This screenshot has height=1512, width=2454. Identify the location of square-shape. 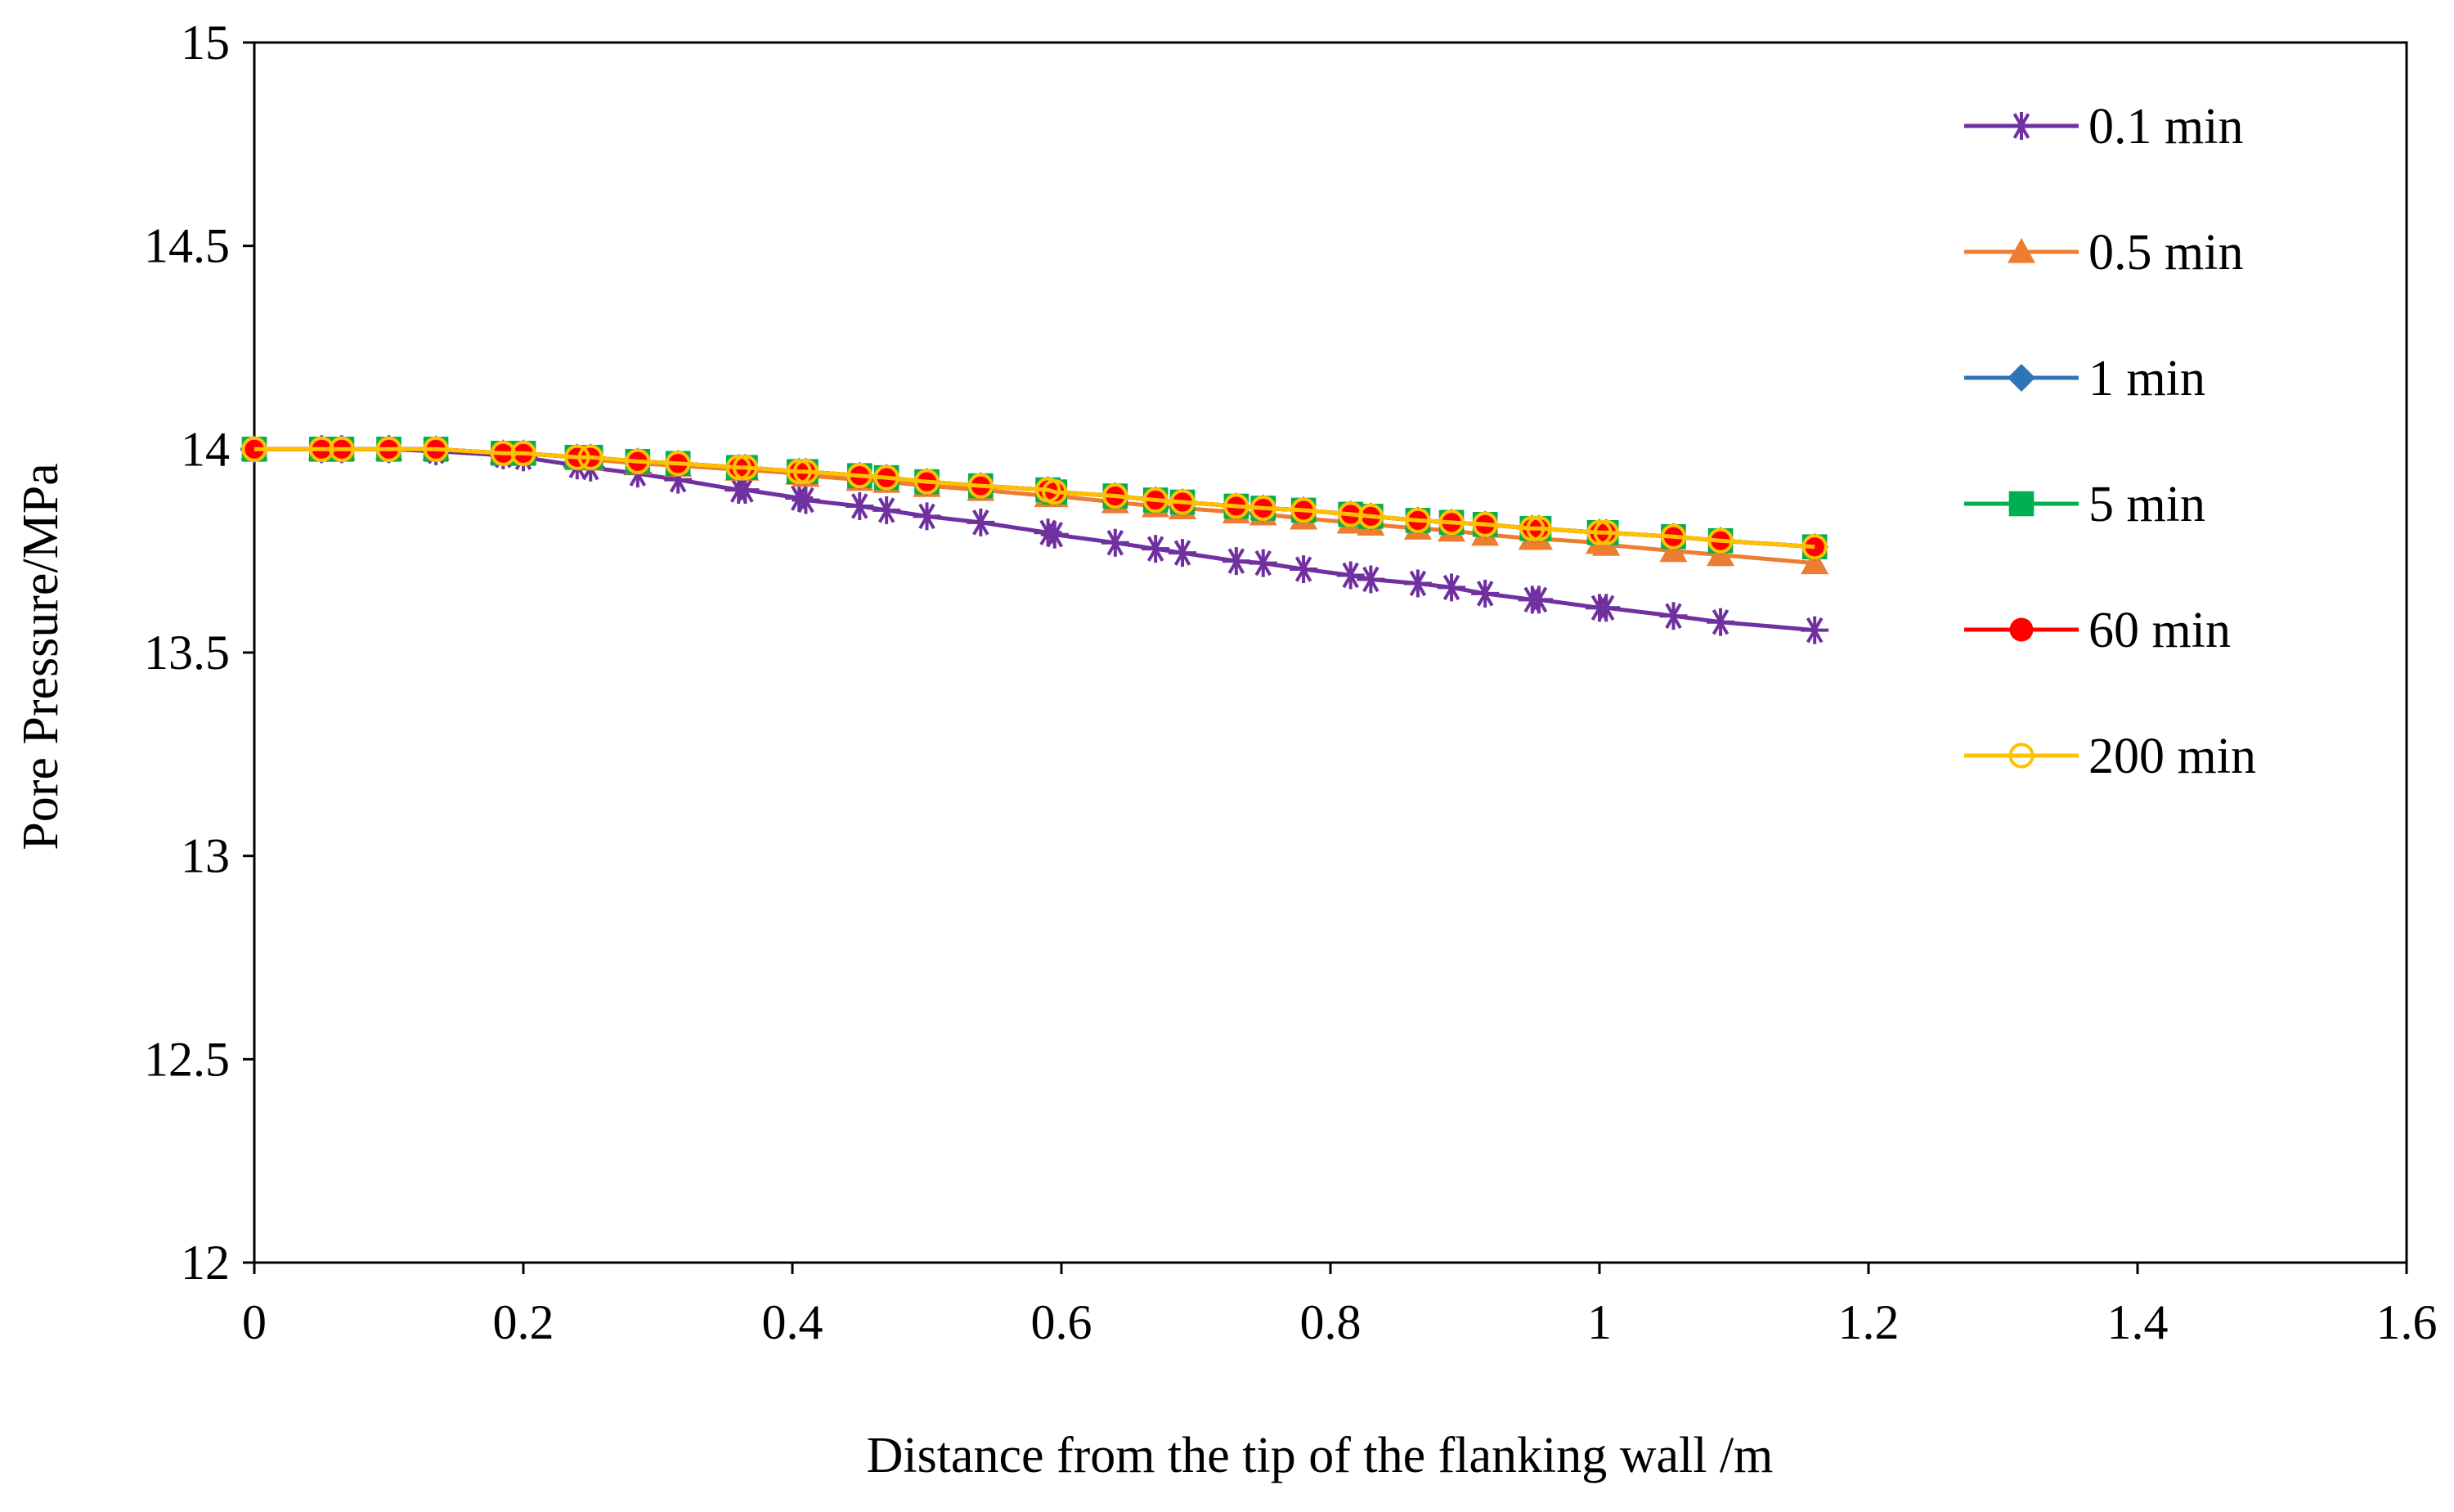
(2021, 504).